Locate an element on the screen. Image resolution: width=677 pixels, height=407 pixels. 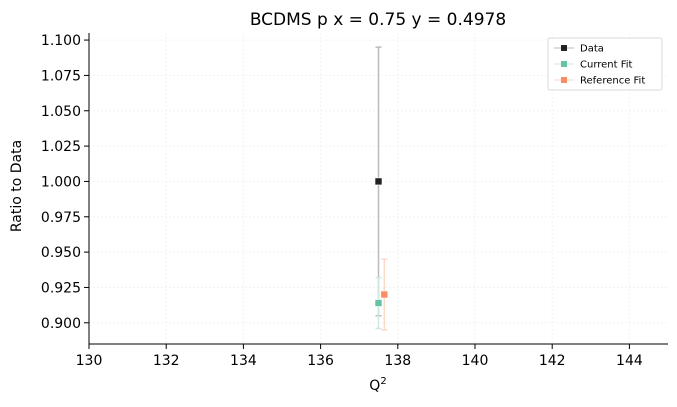
y-tick-label: 1.000 is located at coordinates (61, 182).